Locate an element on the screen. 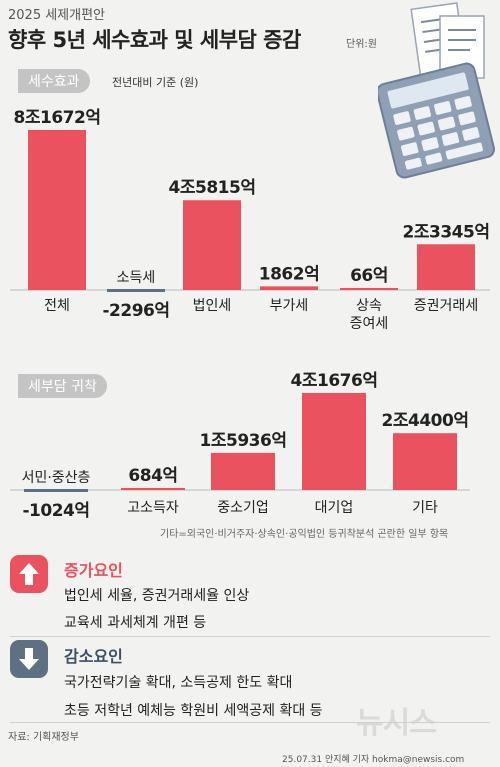 The image size is (500, 767). data-label: 1862억 is located at coordinates (289, 274).